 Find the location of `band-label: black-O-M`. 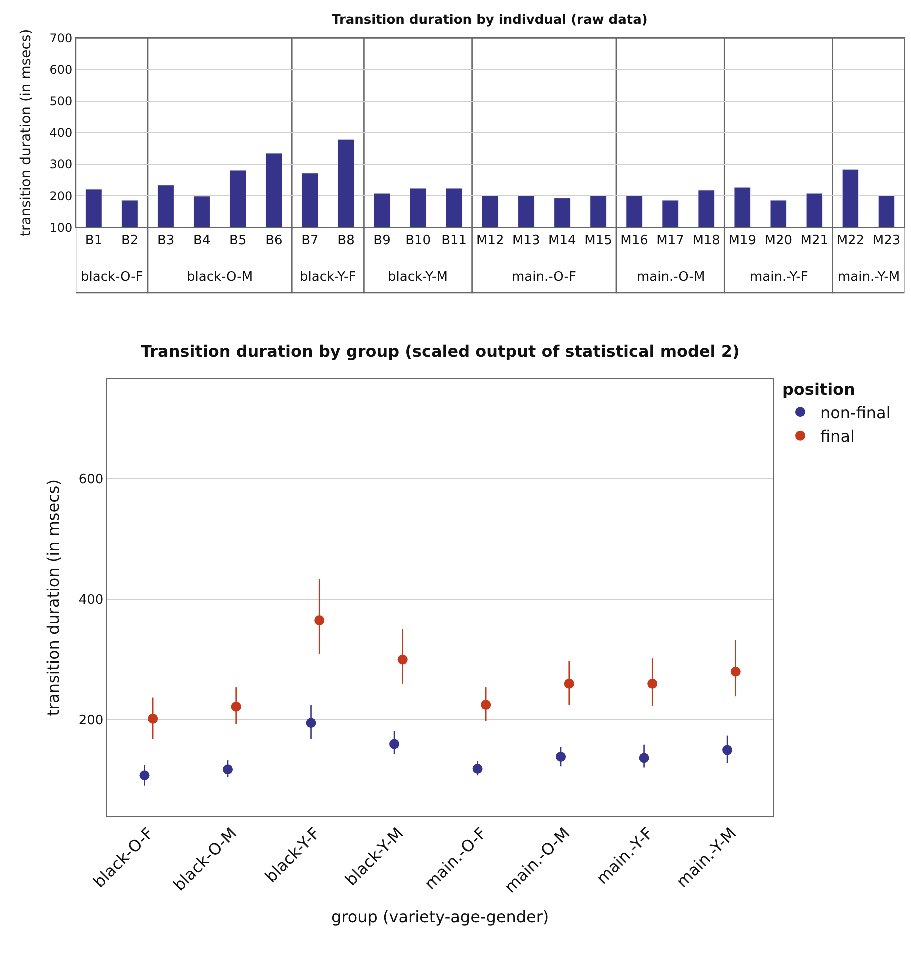

band-label: black-O-M is located at coordinates (220, 277).